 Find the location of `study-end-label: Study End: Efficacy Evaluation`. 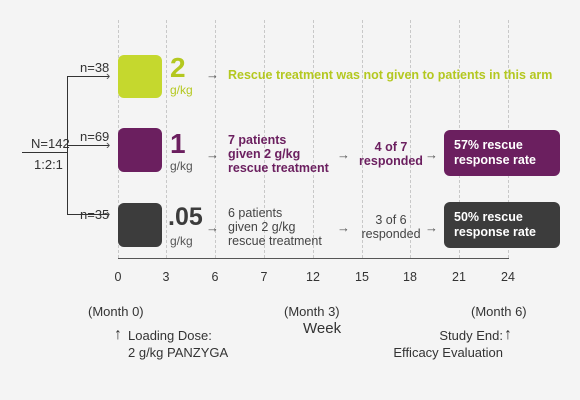

study-end-label: Study End: Efficacy Evaluation is located at coordinates (448, 344).